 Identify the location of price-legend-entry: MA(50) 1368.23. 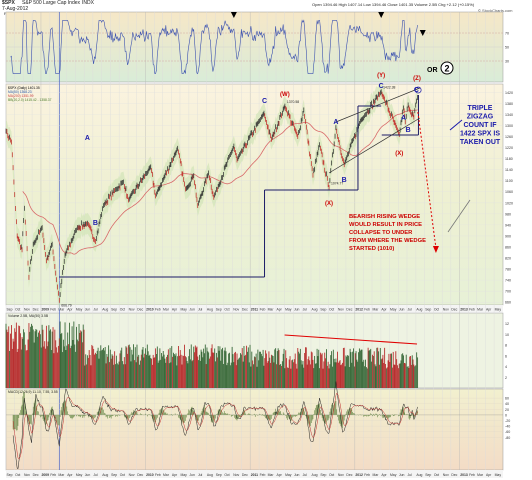
(20, 92).